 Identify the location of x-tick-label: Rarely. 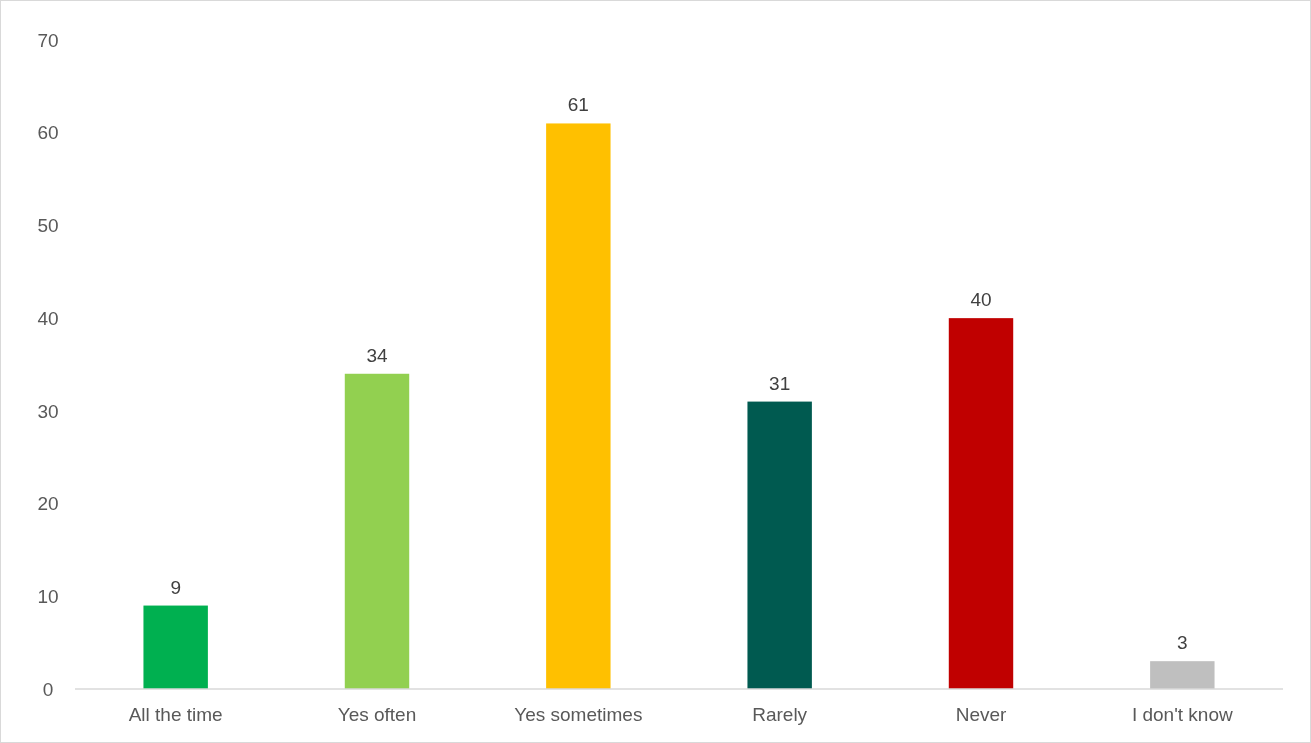
(780, 714).